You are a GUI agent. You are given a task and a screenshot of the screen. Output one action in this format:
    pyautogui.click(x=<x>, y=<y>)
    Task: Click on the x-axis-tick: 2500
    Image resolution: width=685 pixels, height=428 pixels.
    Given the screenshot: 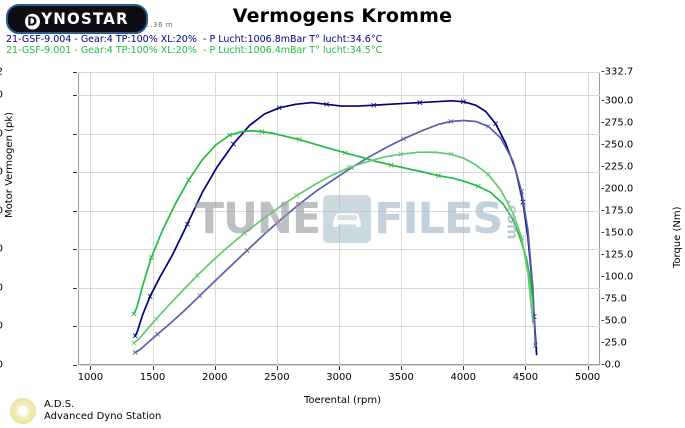 What is the action you would take?
    pyautogui.click(x=277, y=377)
    